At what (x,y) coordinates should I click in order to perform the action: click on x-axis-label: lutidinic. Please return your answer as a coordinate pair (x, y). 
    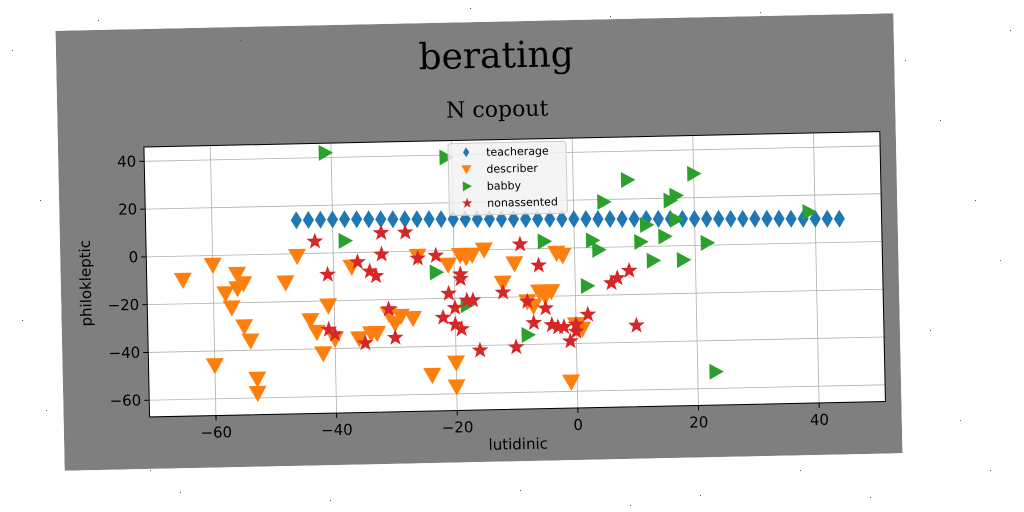
    Looking at the image, I should click on (518, 444).